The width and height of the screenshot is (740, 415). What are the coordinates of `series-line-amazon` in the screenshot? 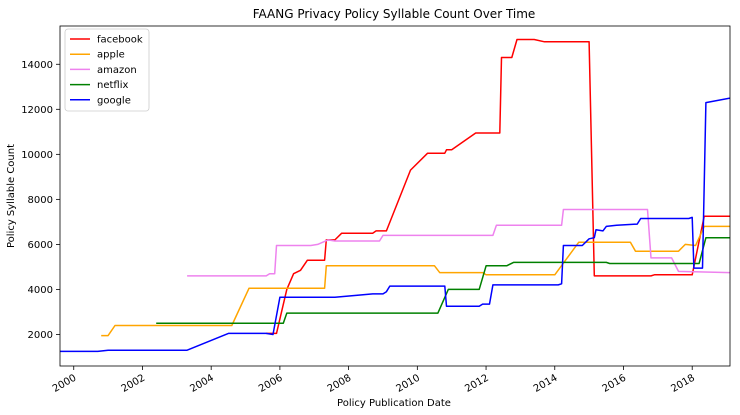 It's located at (458, 242).